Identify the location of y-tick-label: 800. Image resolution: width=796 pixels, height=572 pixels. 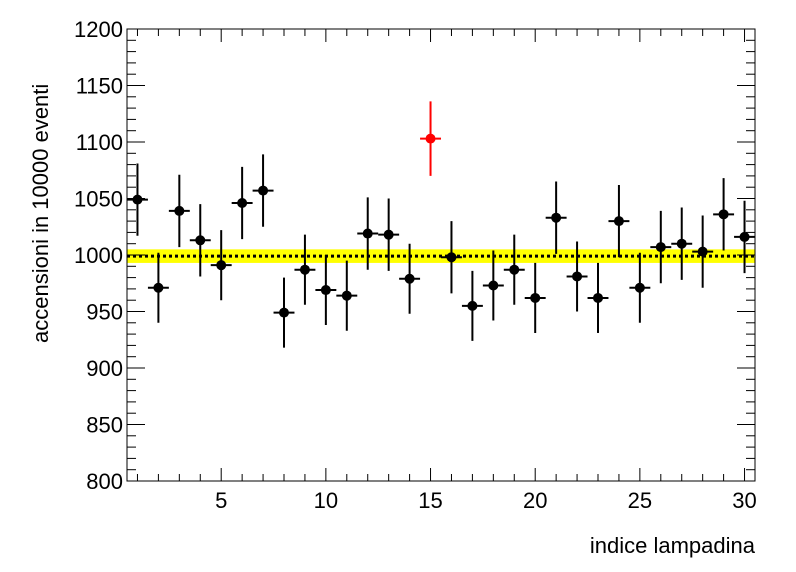
(104, 481).